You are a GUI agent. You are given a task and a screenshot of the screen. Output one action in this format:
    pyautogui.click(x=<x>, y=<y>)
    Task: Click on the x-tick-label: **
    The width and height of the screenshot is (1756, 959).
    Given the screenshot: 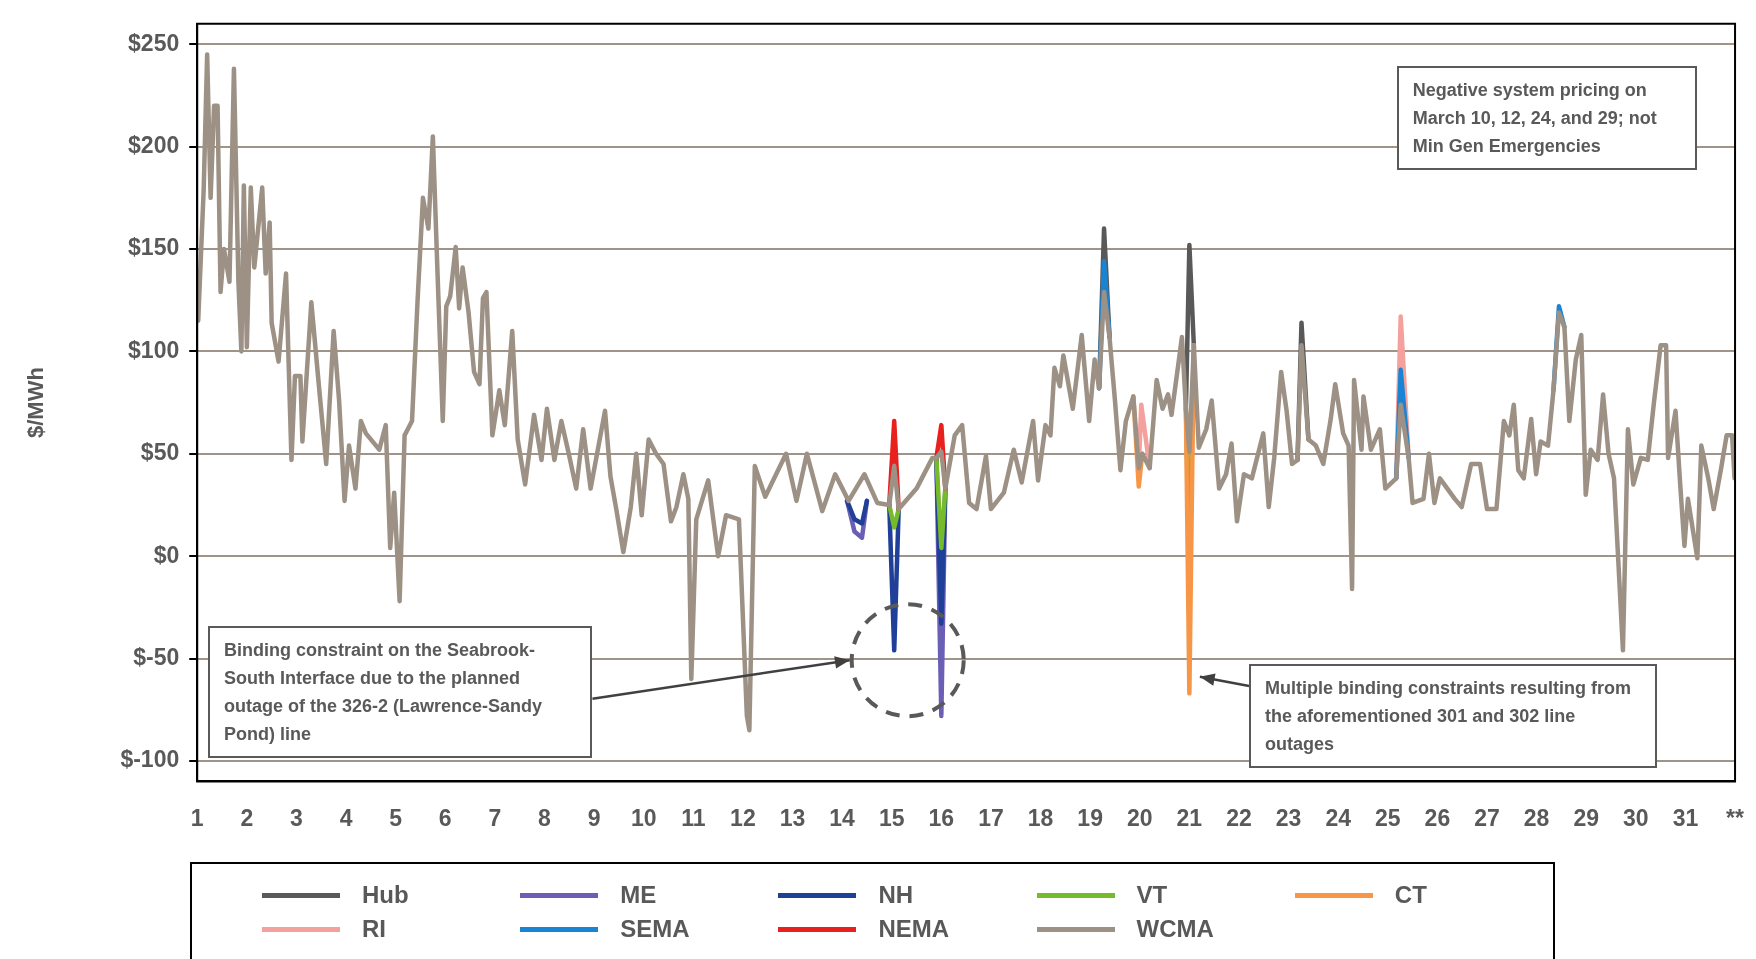 What is the action you would take?
    pyautogui.click(x=1735, y=817)
    